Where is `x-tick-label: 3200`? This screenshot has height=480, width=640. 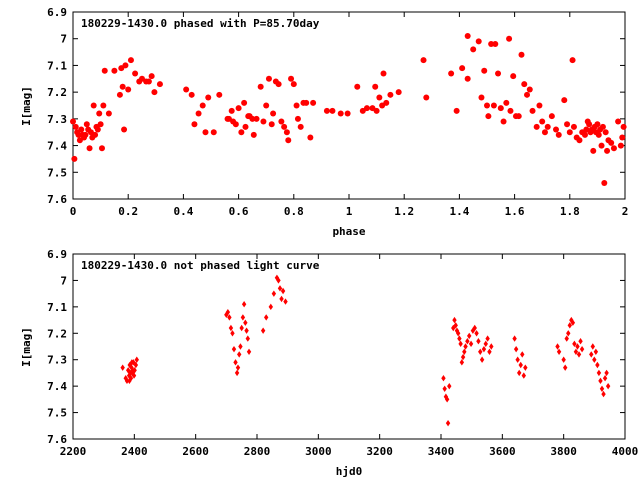 x-tick-label: 3200 is located at coordinates (379, 451).